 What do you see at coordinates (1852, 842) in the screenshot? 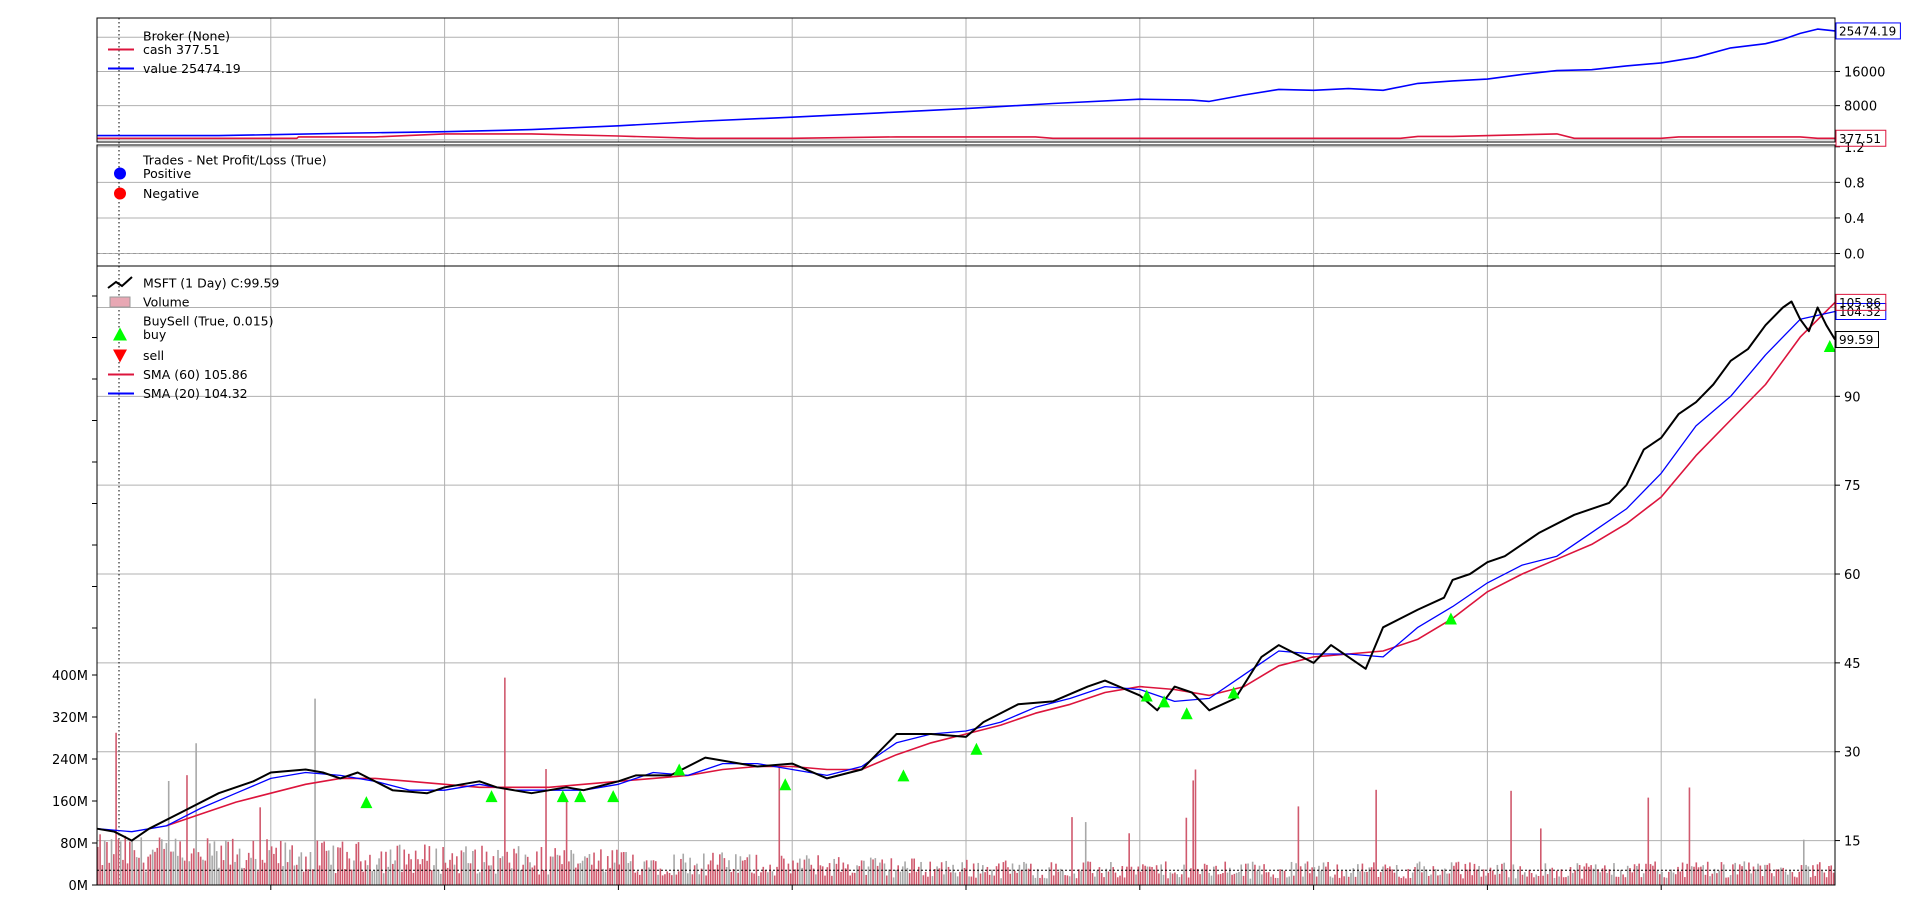
I see `price-tick-label: 15` at bounding box center [1852, 842].